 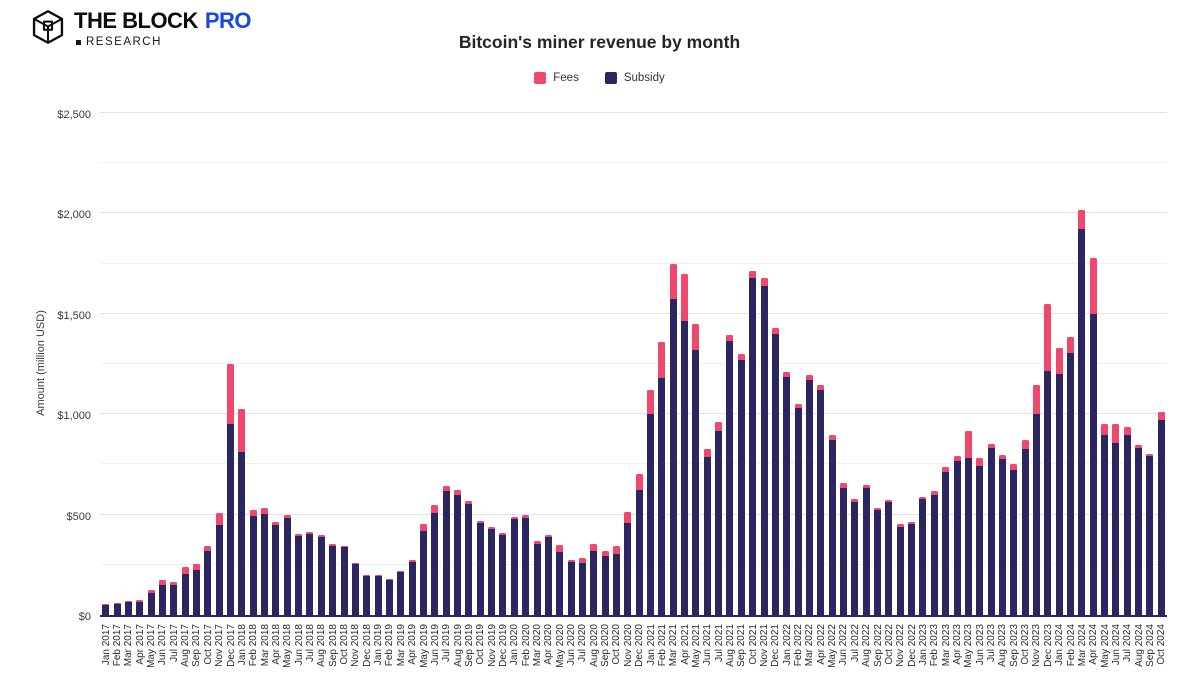 I want to click on bar-aug-2022, so click(x=866, y=550).